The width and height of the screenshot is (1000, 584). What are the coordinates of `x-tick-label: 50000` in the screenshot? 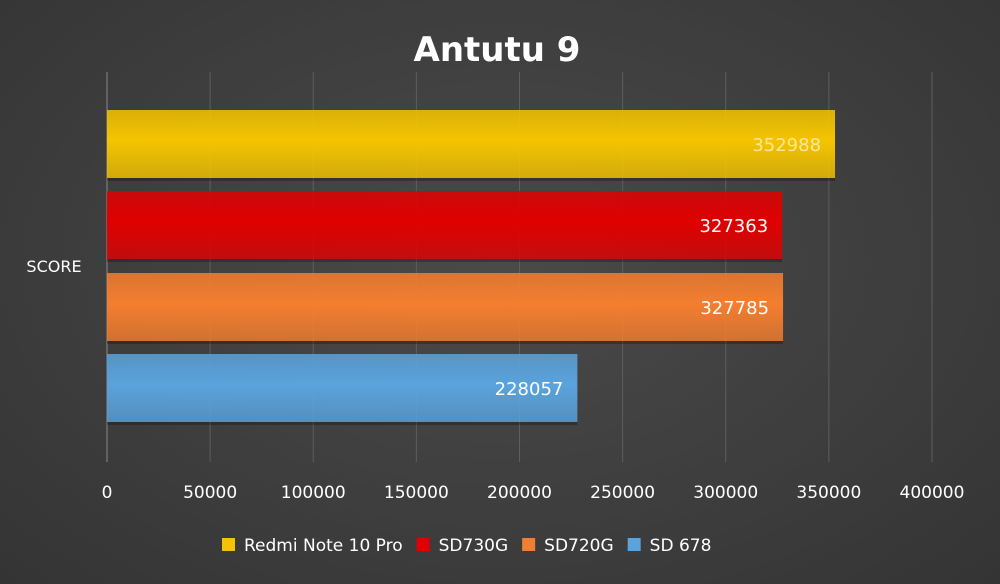 It's located at (210, 493).